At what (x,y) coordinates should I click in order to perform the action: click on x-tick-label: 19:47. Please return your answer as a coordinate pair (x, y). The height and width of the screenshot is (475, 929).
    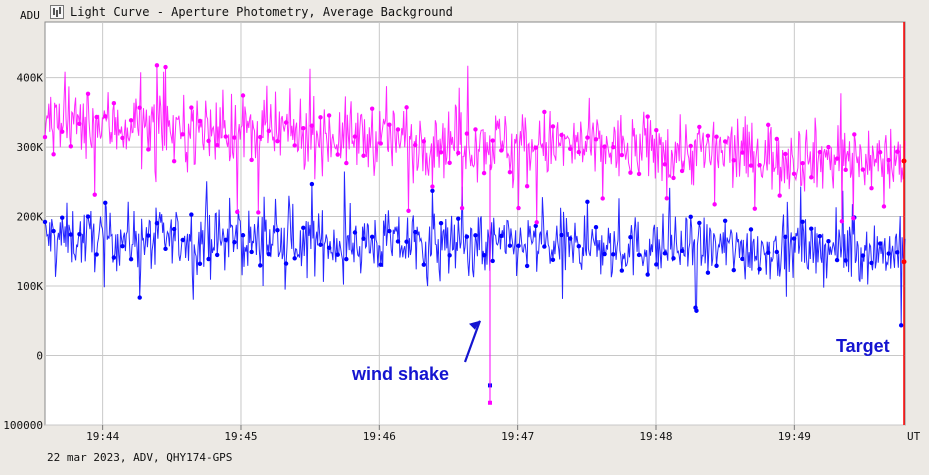
    Looking at the image, I should click on (517, 436).